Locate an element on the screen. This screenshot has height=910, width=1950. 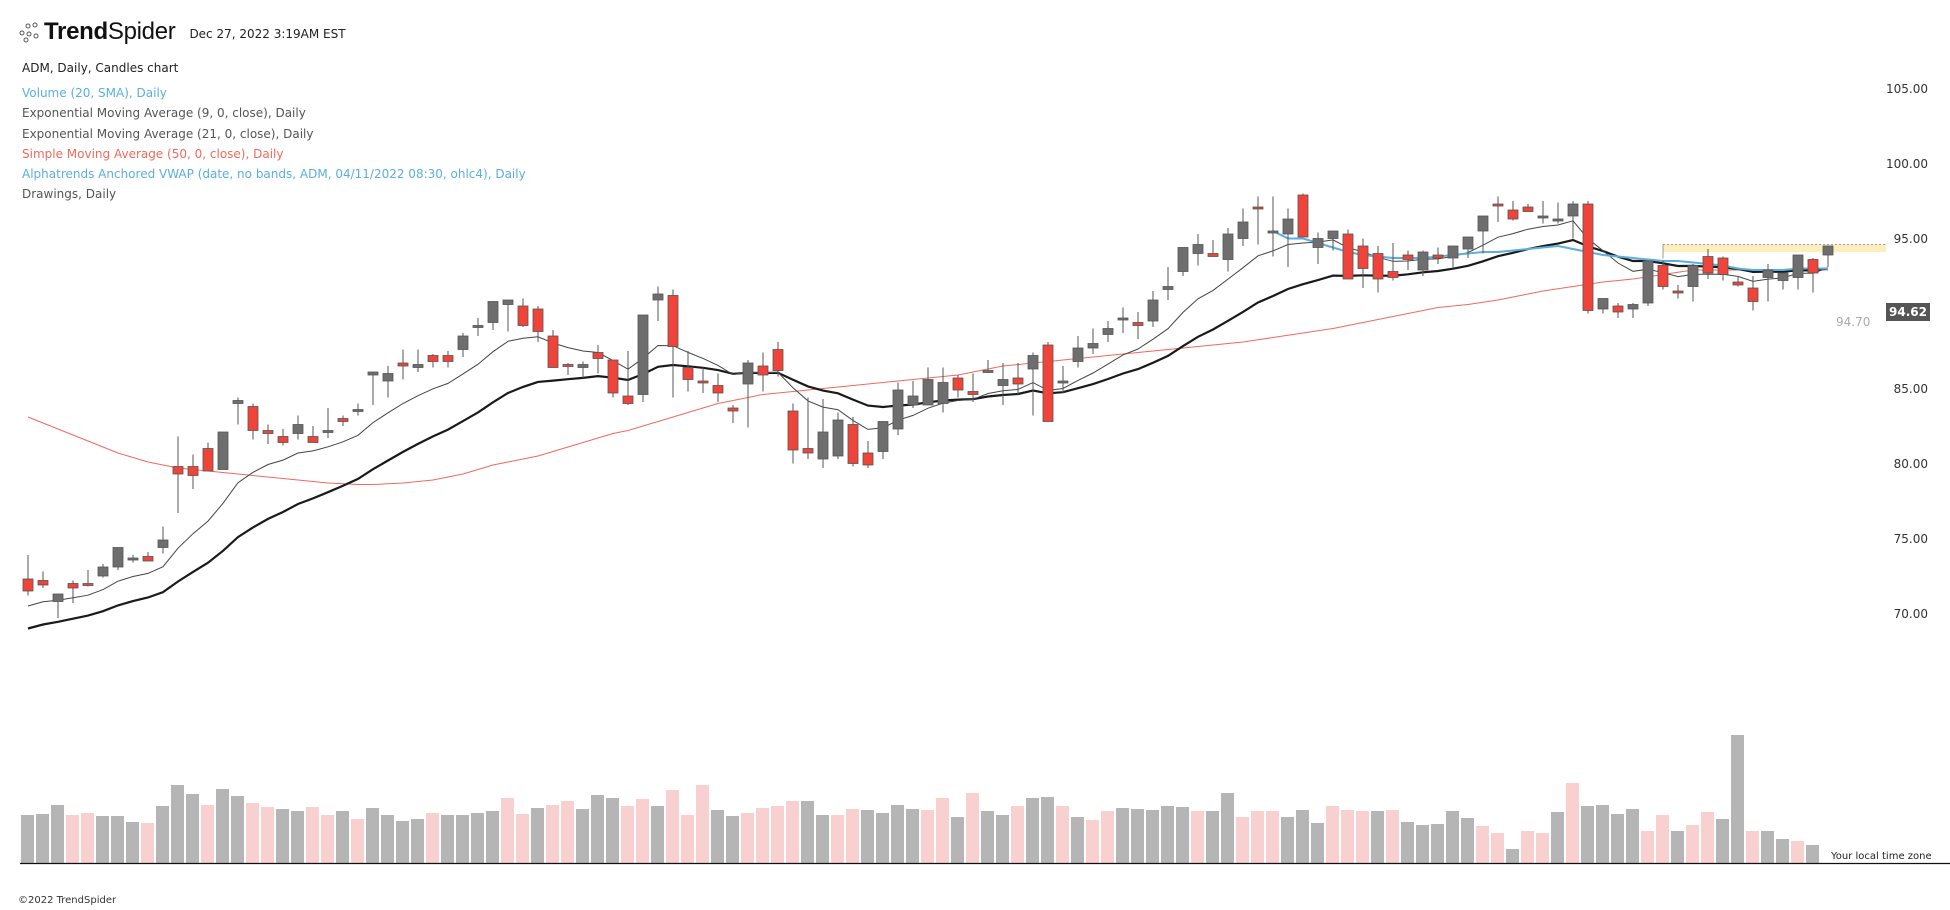
last-price-badge: 94.62 is located at coordinates (1908, 312).